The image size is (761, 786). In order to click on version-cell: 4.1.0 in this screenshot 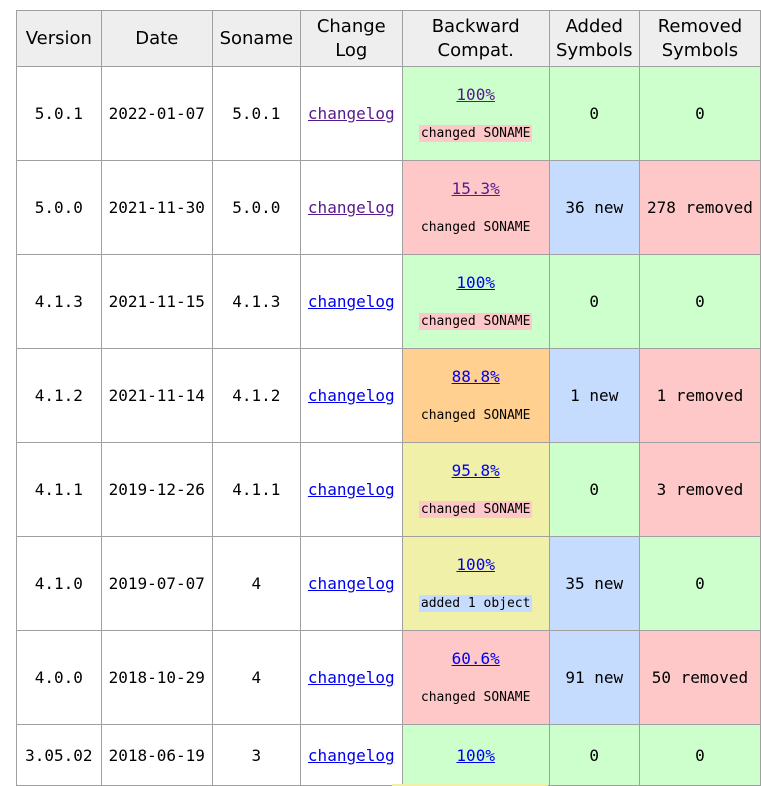, I will do `click(59, 583)`.